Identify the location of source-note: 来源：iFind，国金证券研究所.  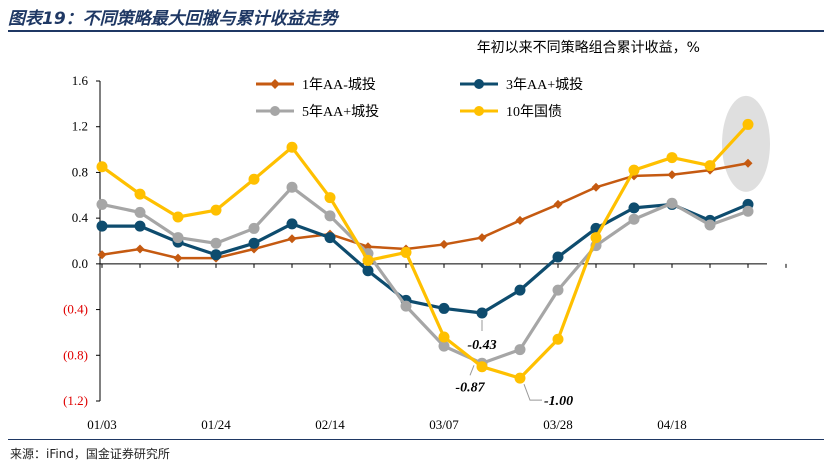
(90, 454).